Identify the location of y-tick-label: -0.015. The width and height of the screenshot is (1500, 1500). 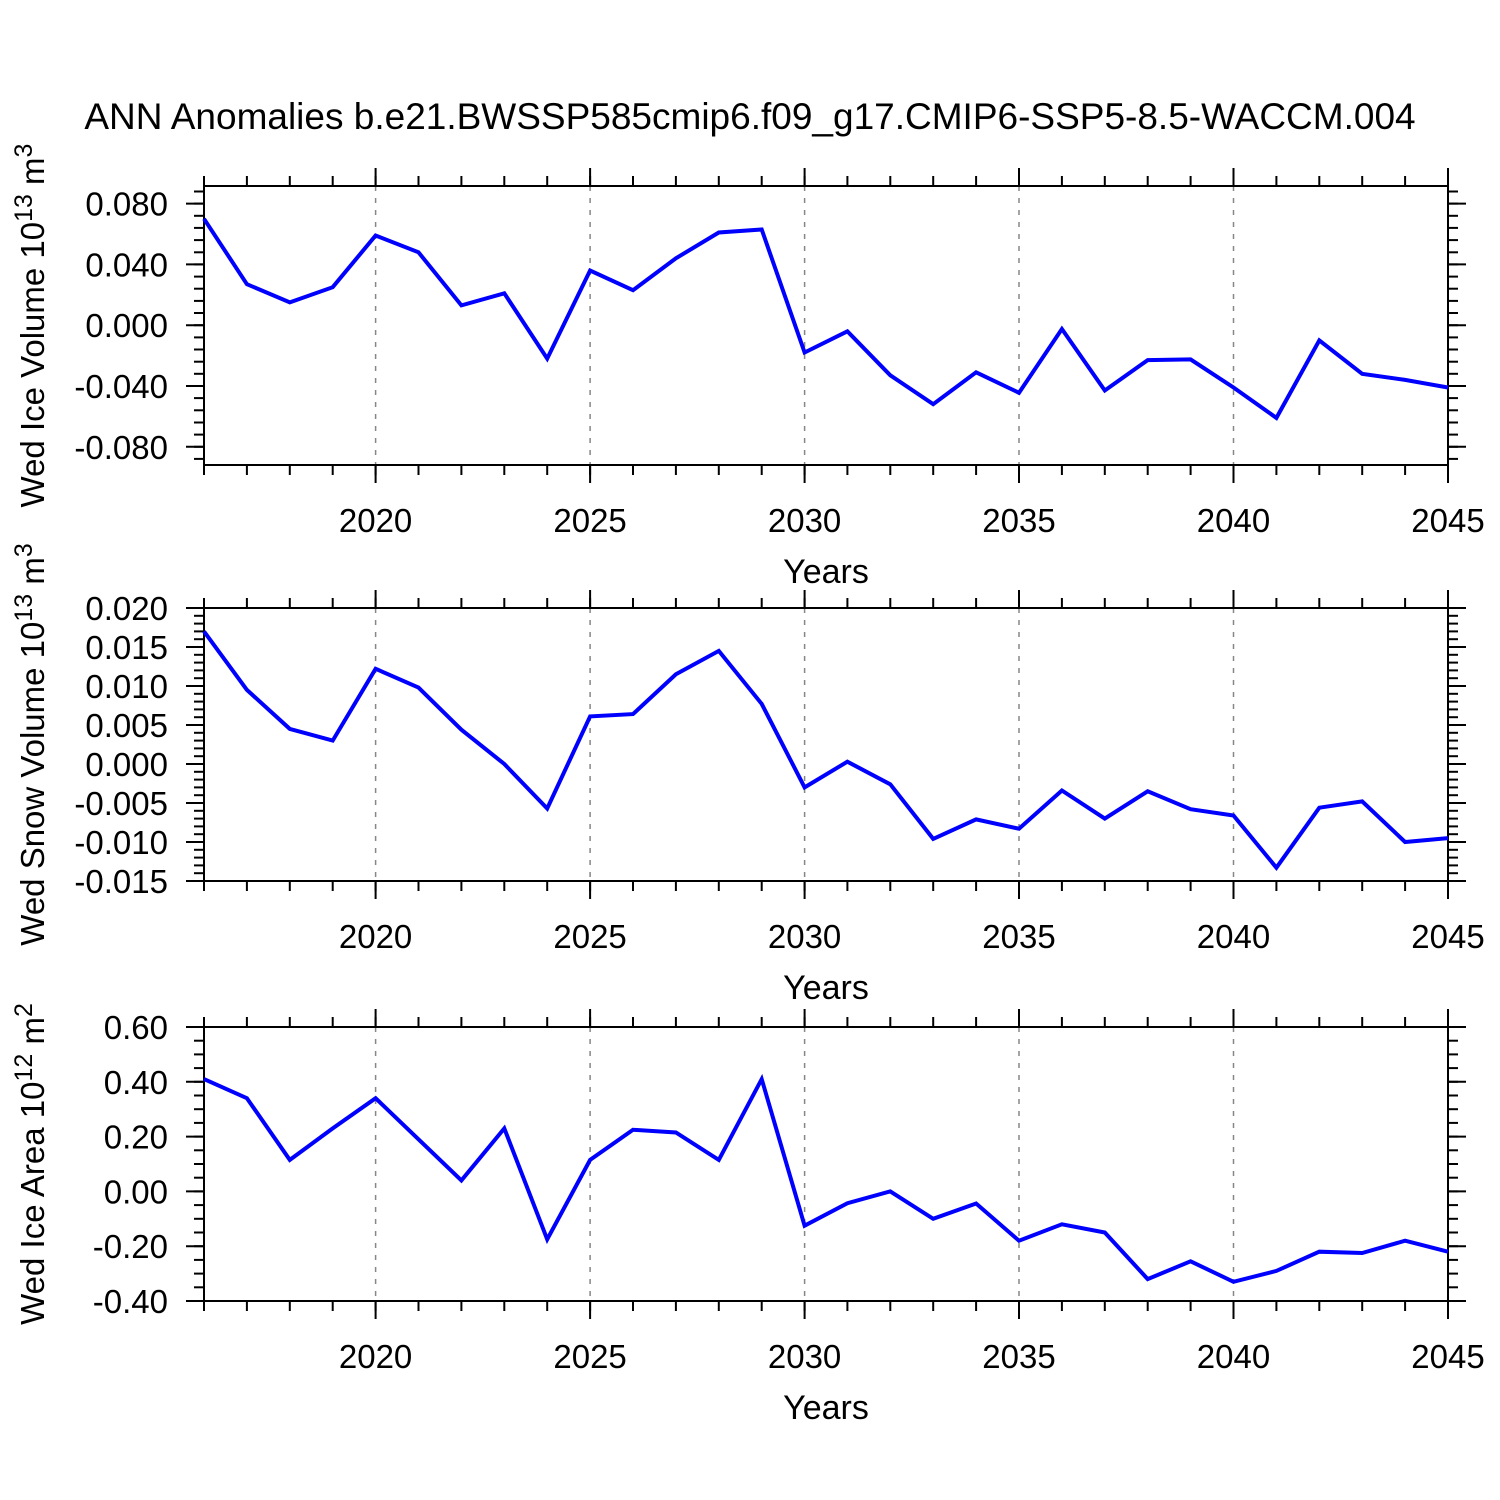
(121, 881).